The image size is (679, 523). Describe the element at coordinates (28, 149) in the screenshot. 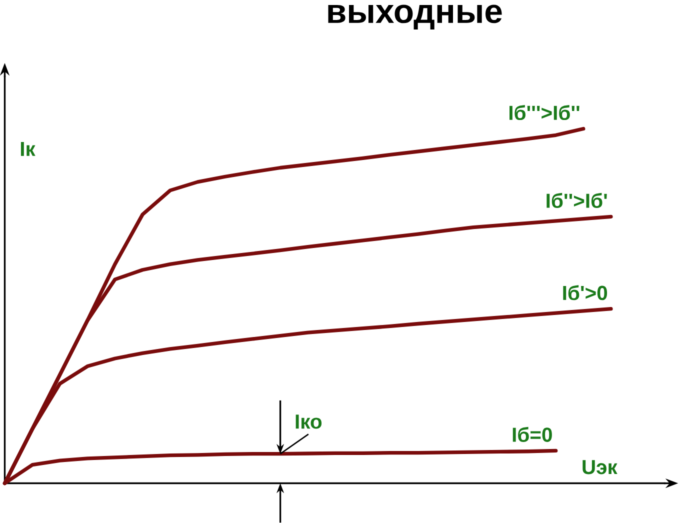

I see `y-axis-title: Iк` at that location.